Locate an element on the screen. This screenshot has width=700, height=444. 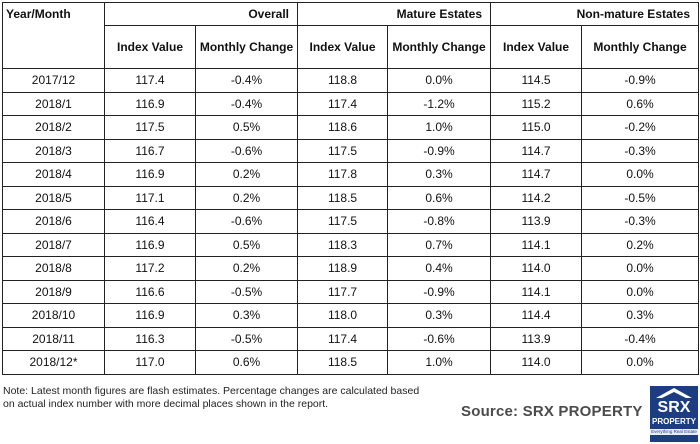
overall-change-cell: -0.5% is located at coordinates (246, 338).